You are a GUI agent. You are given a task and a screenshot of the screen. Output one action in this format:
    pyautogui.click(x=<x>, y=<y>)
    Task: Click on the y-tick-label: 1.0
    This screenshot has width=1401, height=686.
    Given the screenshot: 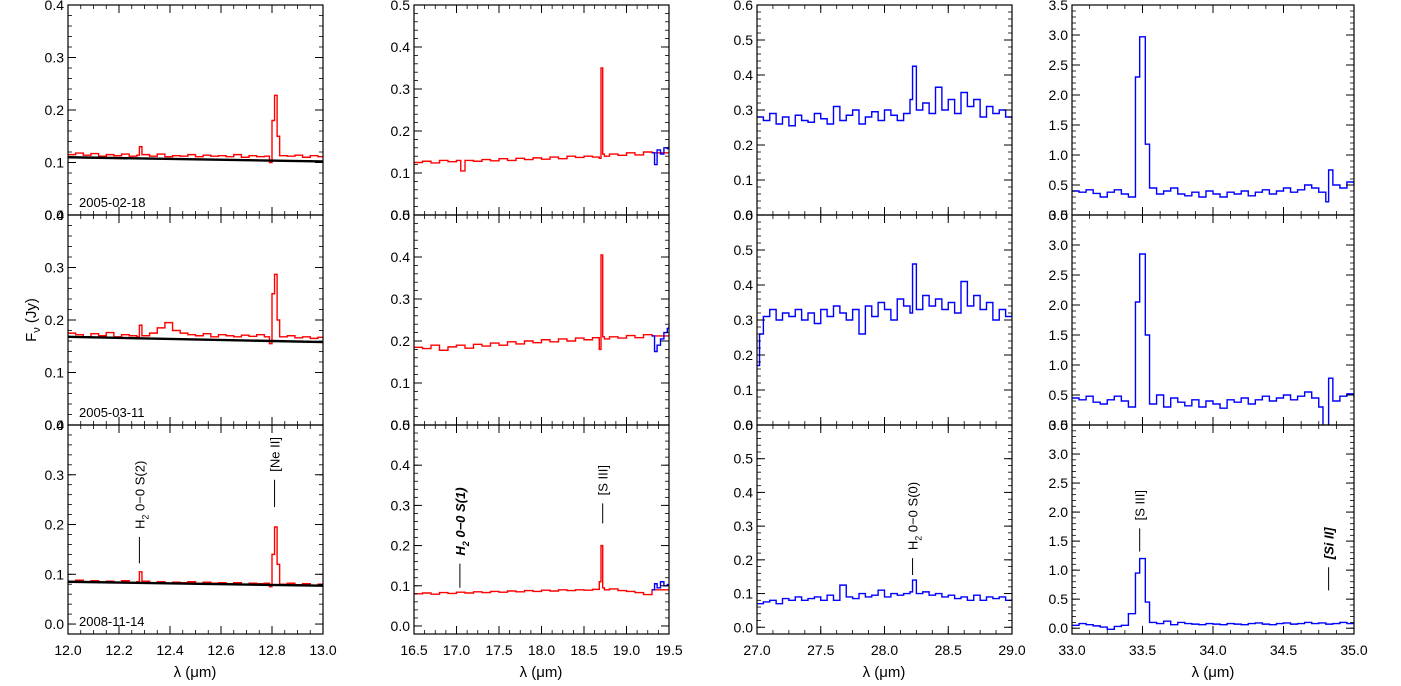 What is the action you would take?
    pyautogui.click(x=1059, y=570)
    